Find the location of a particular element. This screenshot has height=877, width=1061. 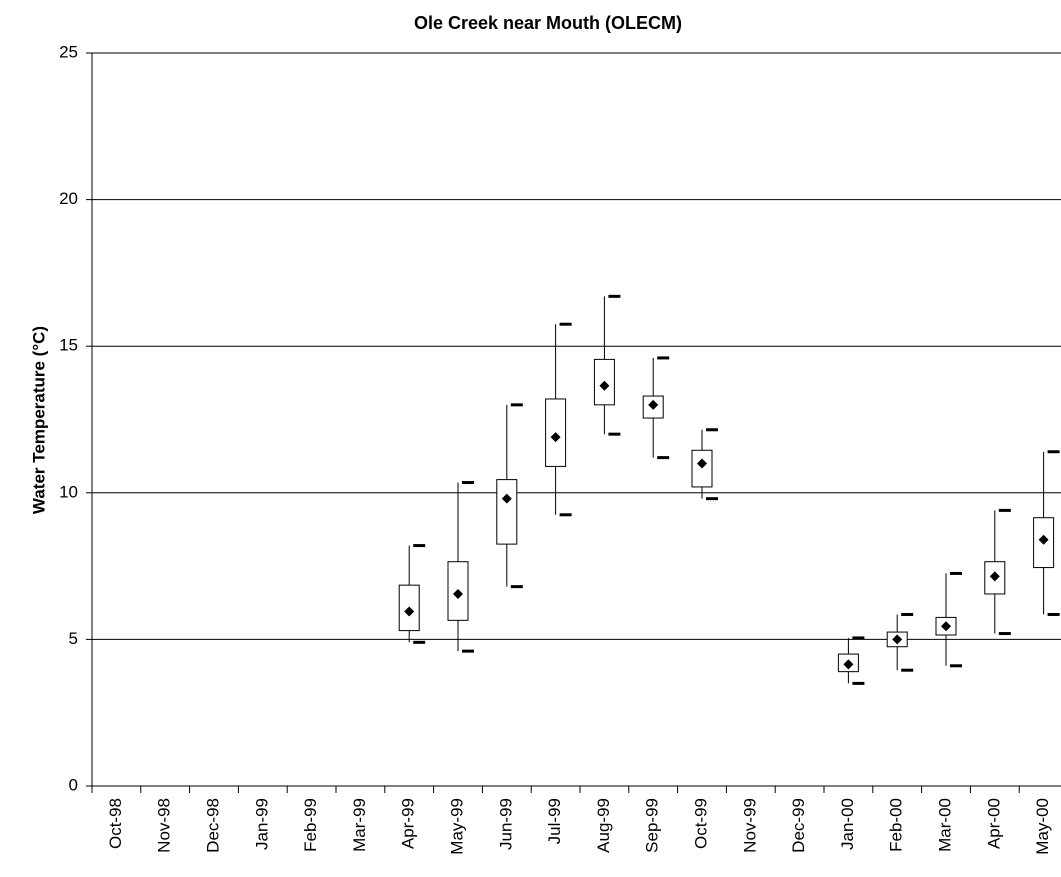

x-tick-label: Feb-99 is located at coordinates (310, 825).